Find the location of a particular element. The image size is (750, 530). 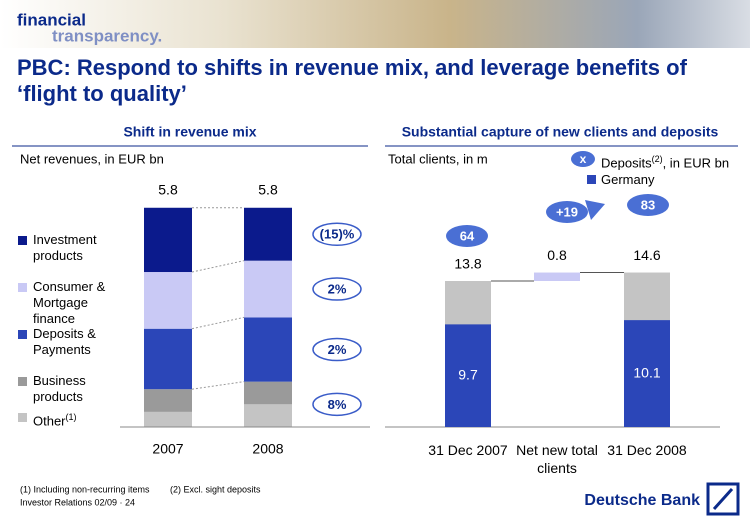

category-label: 2008 is located at coordinates (267, 449).